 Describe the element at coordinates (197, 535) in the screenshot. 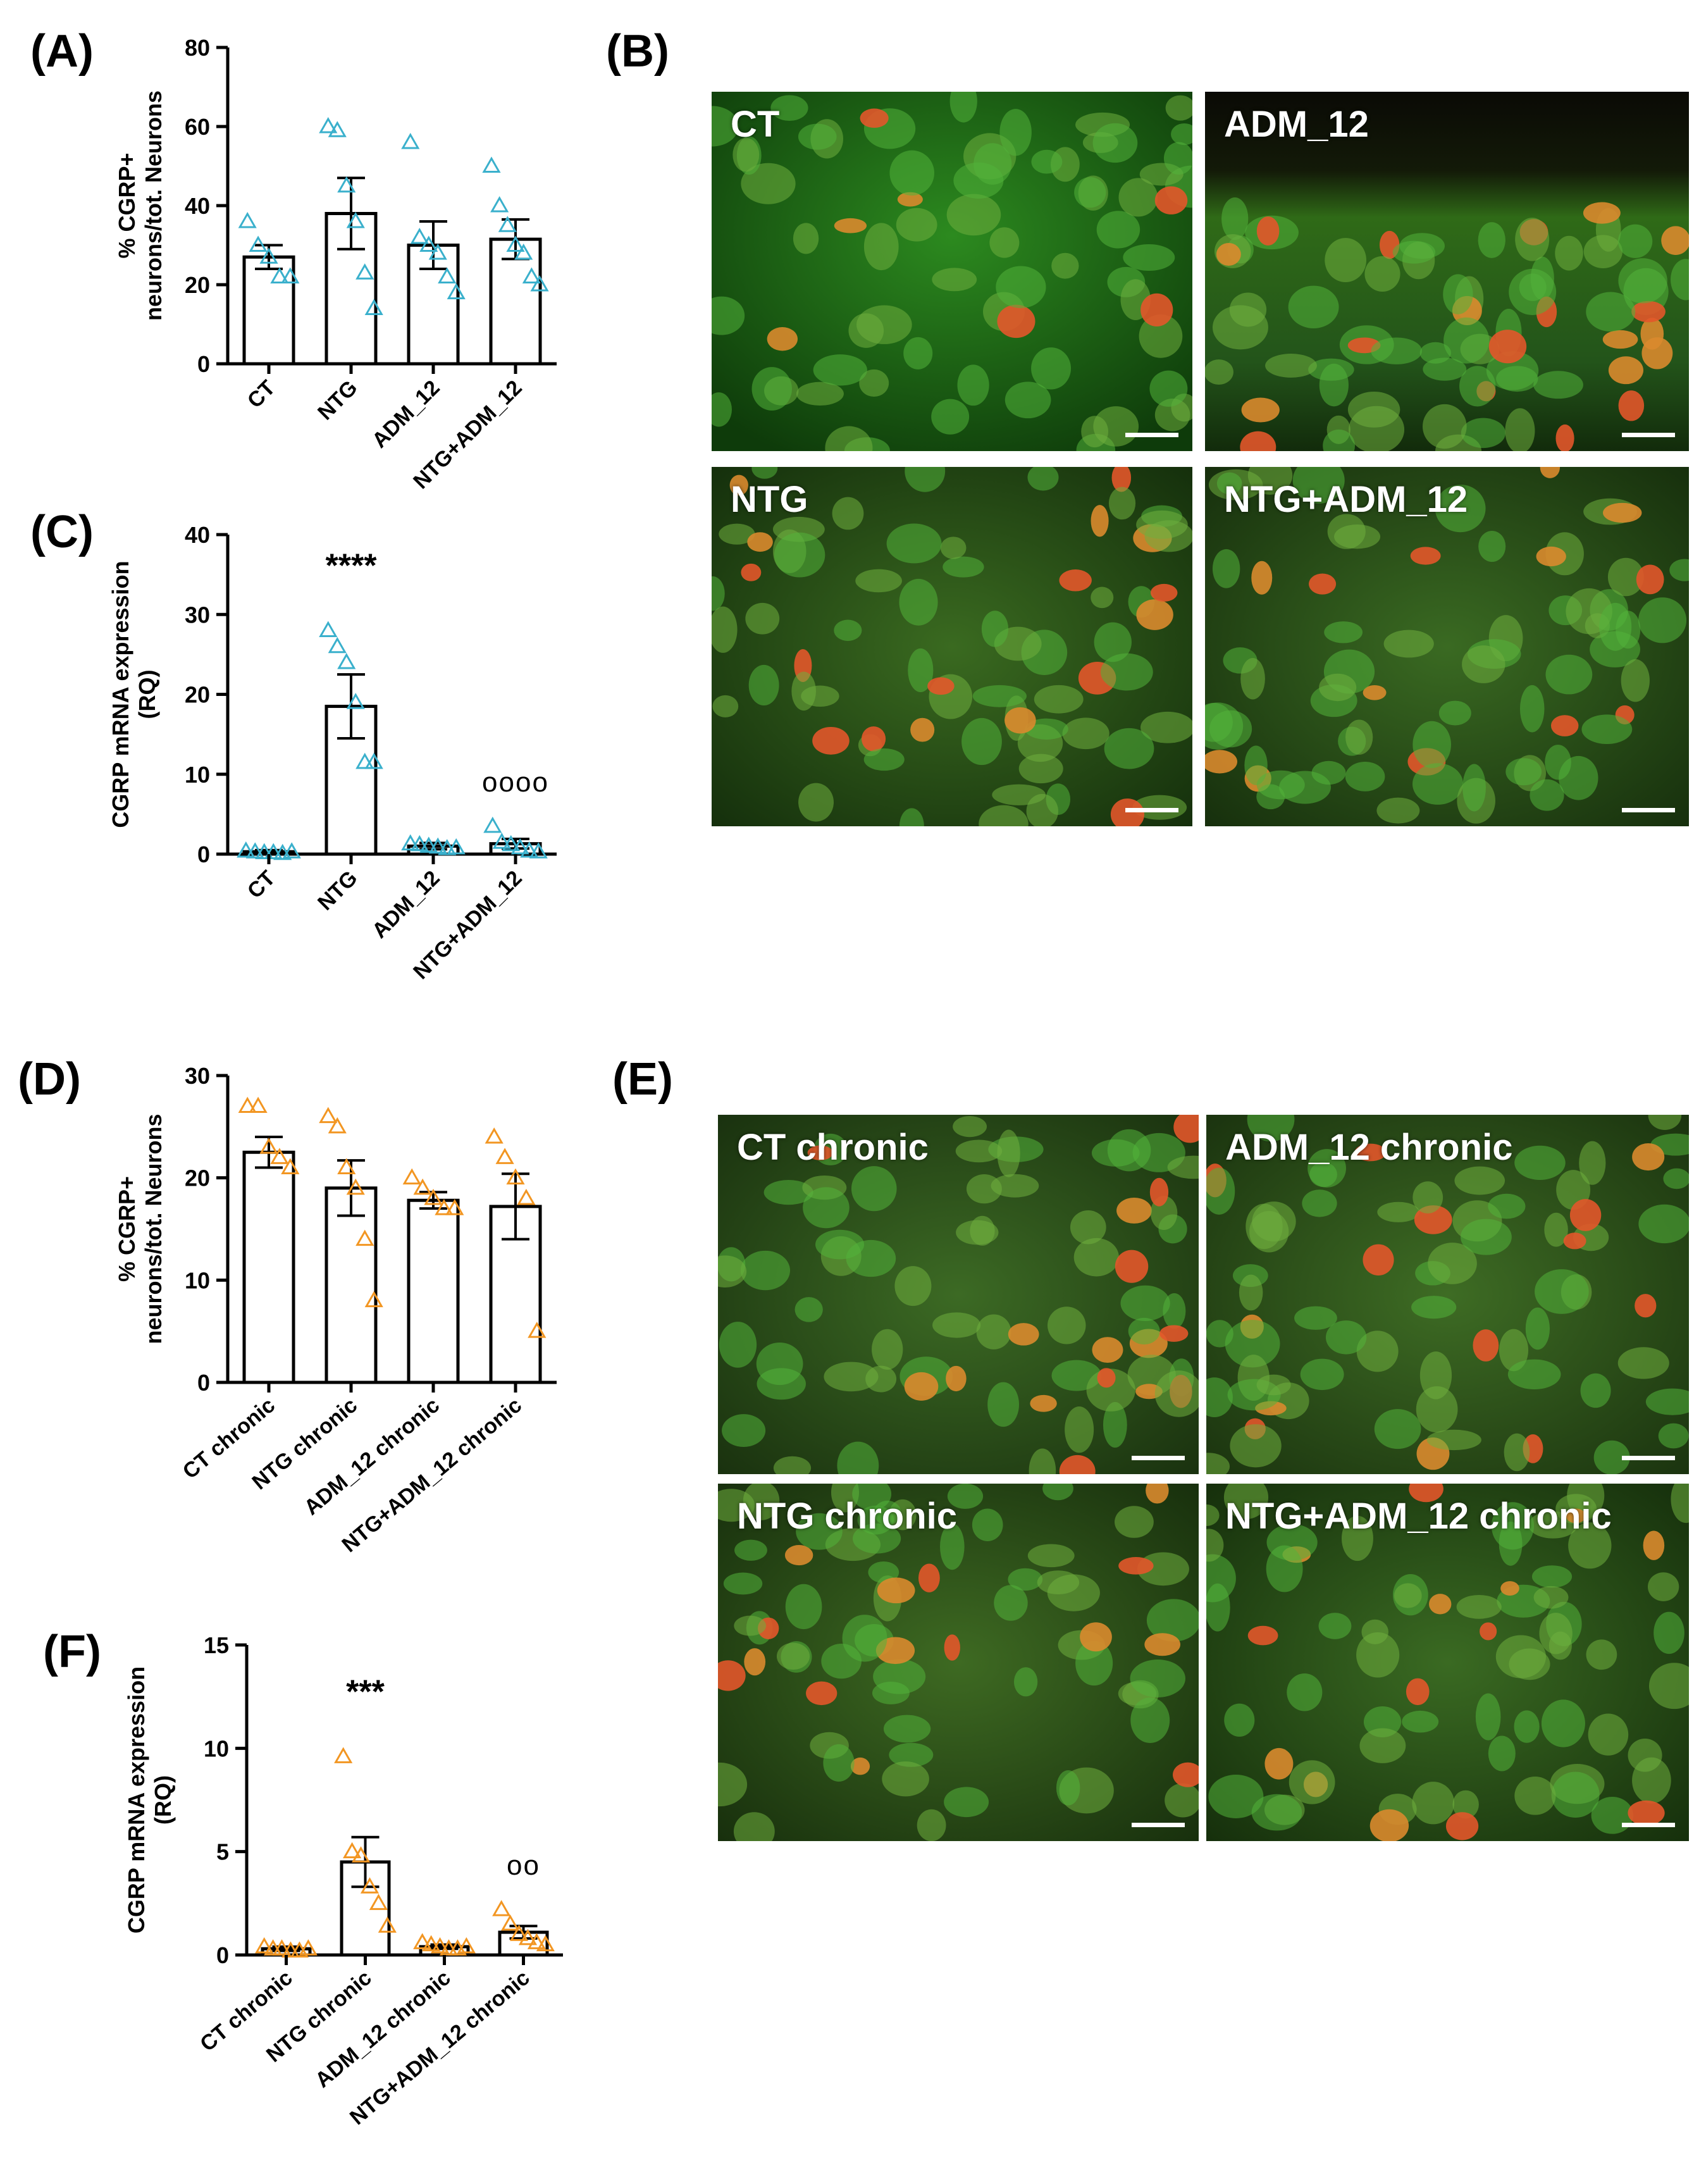

I see `y-tick-label: 40` at that location.